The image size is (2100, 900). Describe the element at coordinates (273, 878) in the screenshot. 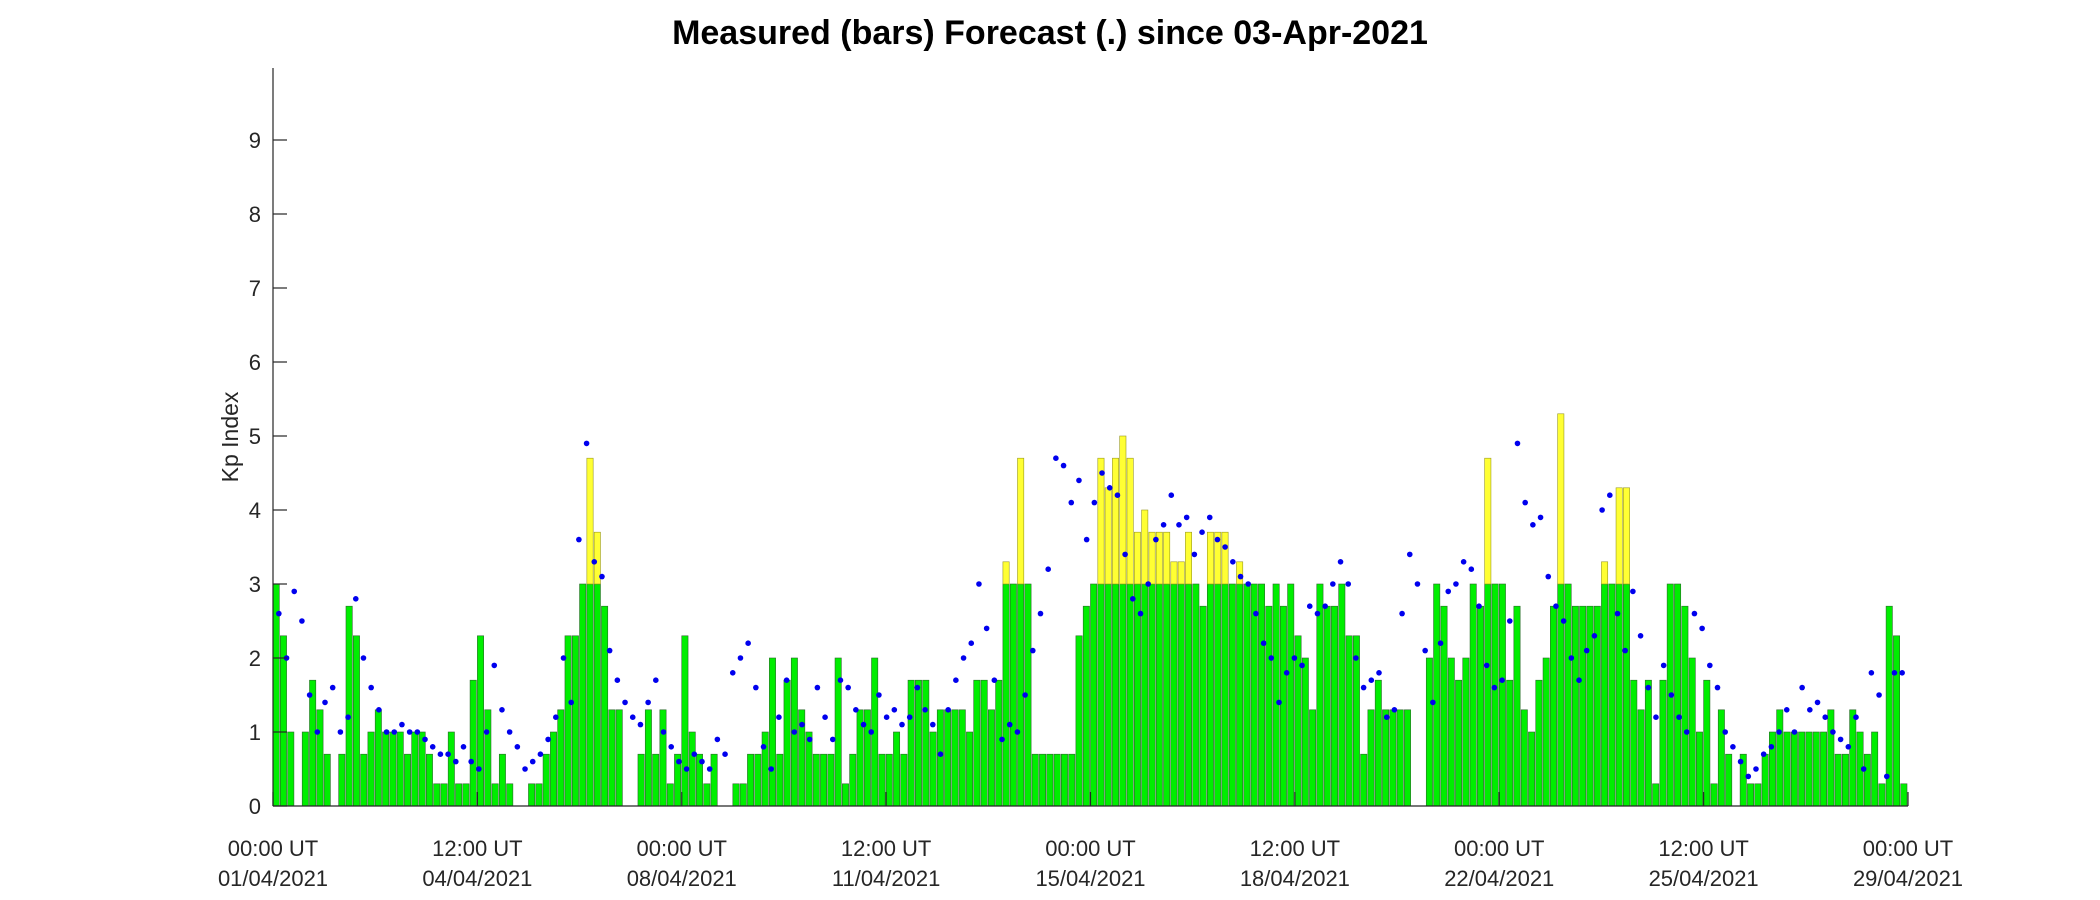

I see `x-tick-label-date: 01/04/2021` at that location.